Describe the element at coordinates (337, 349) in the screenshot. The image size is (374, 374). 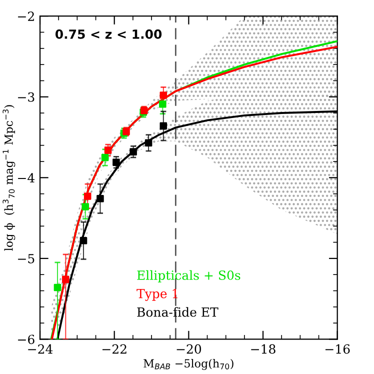
I see `x-tick-label: −16` at that location.